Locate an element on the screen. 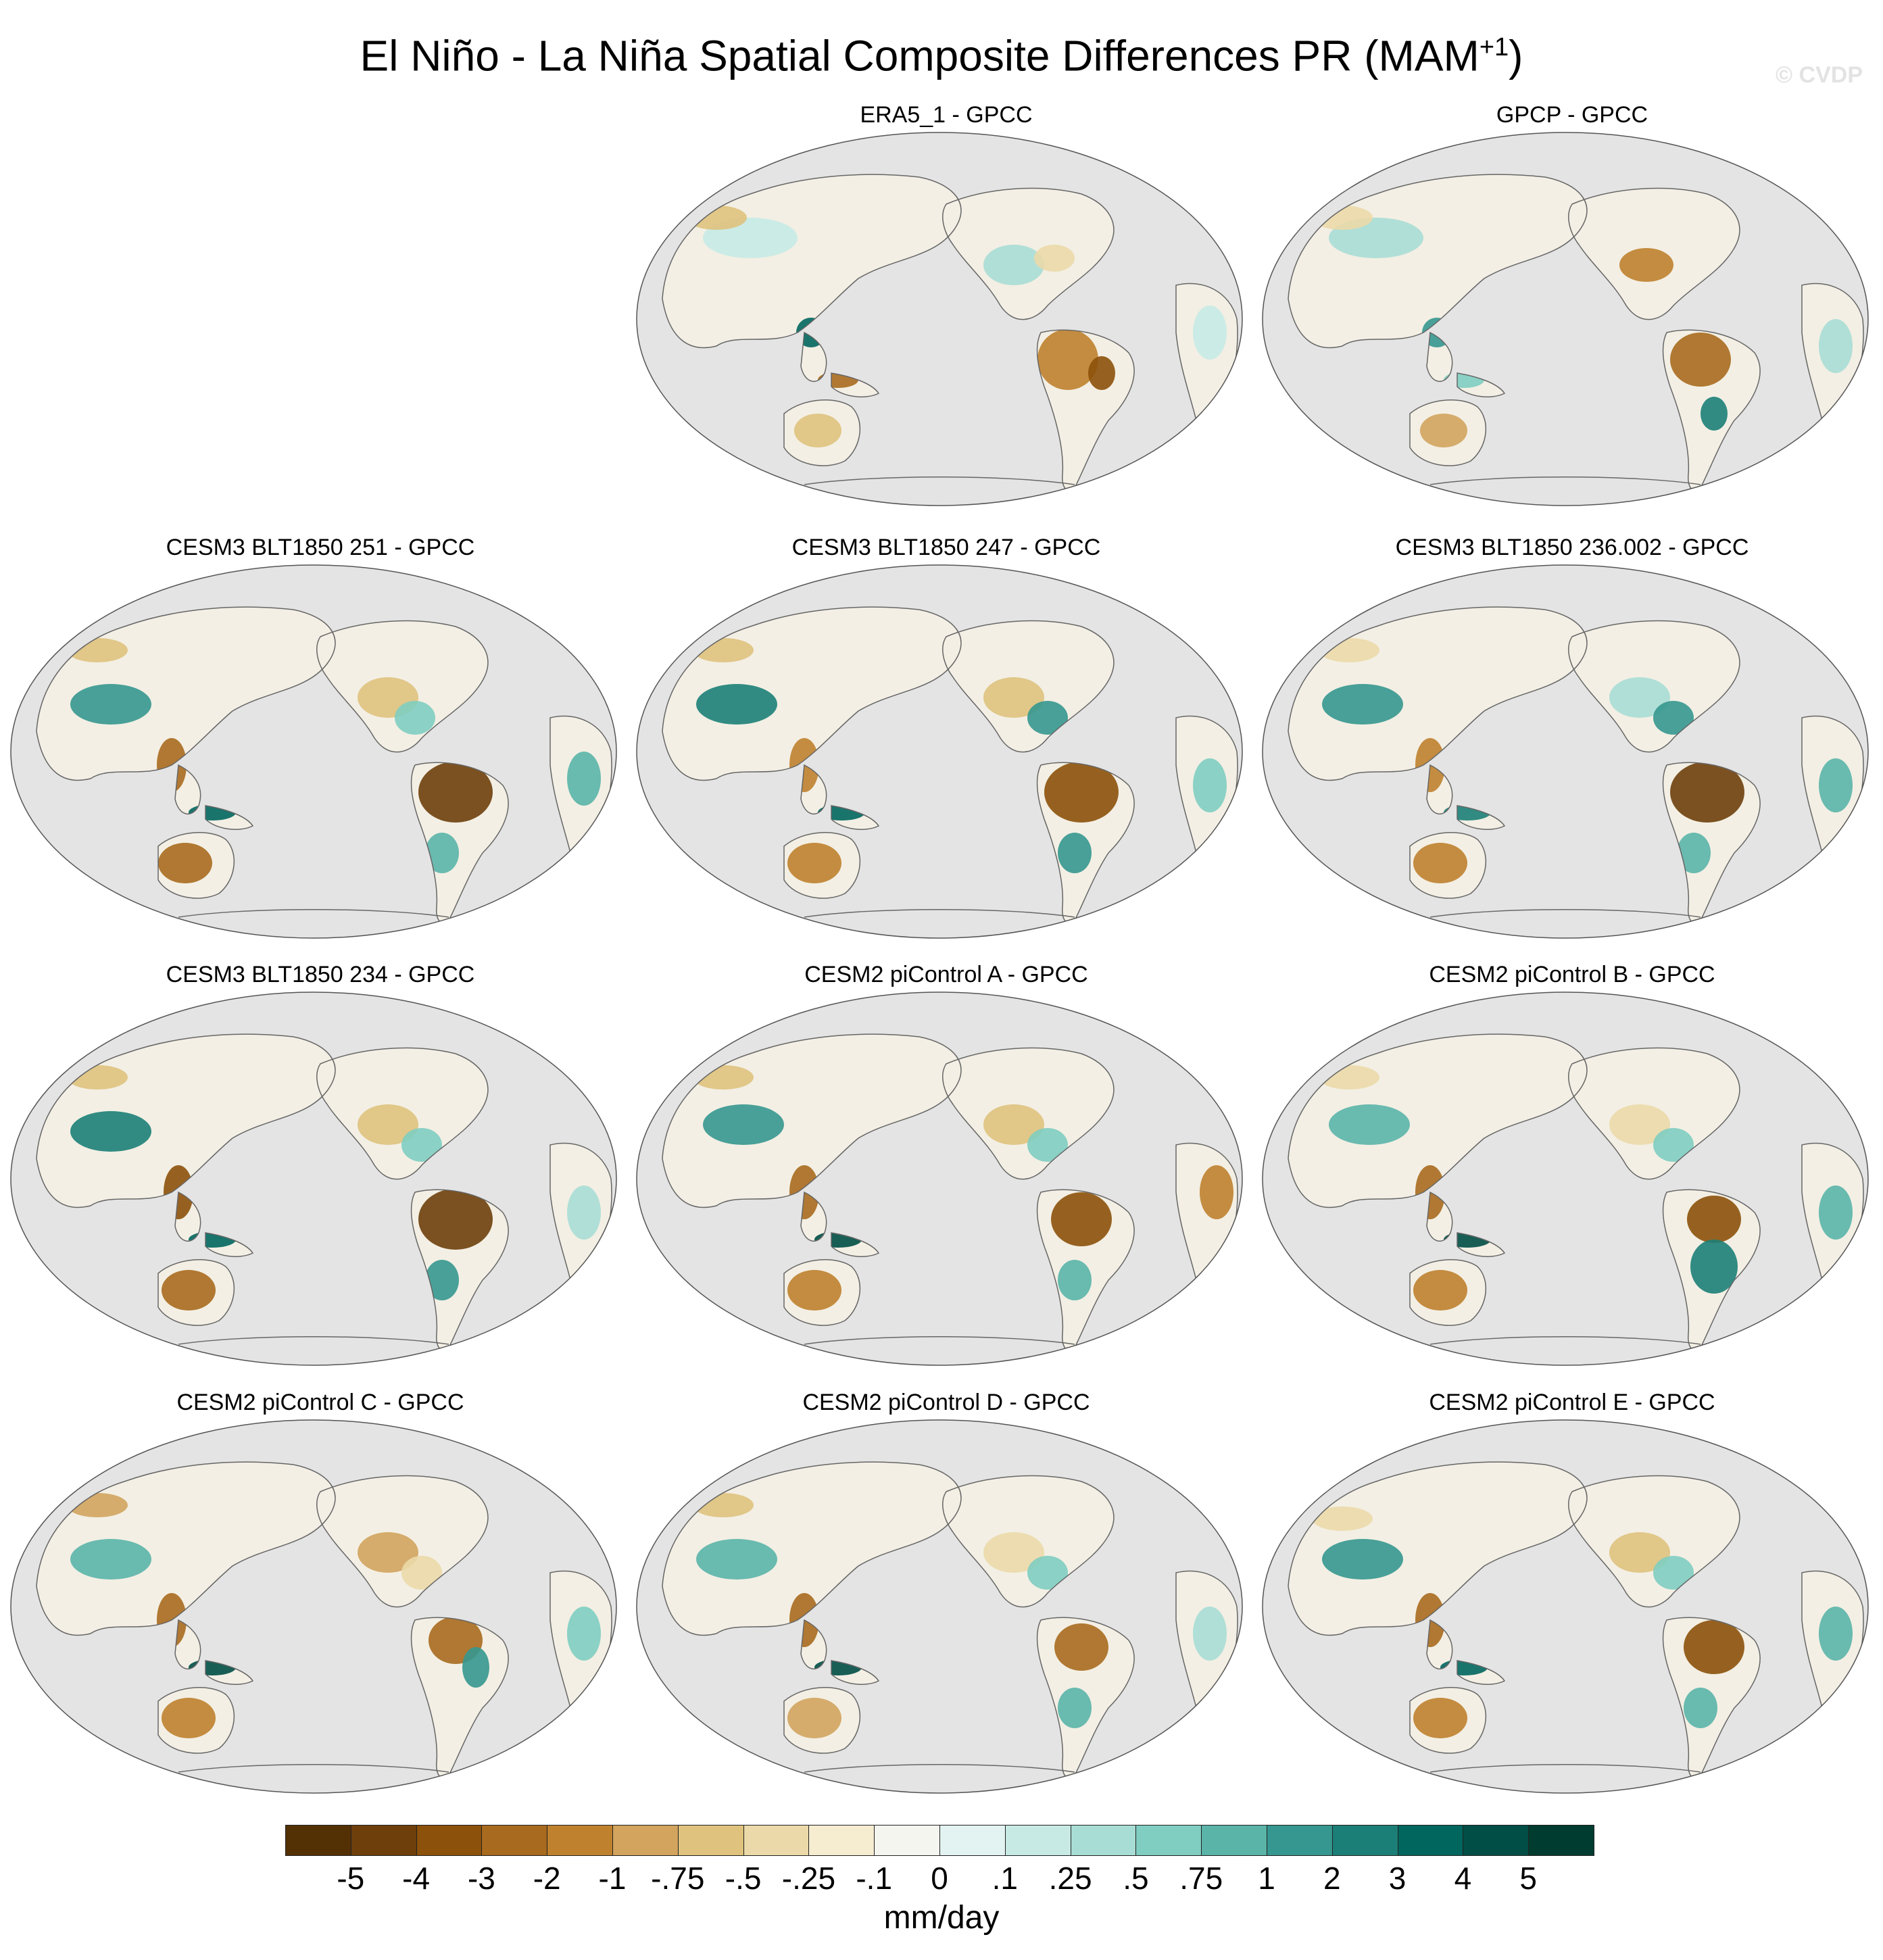 The width and height of the screenshot is (1883, 1960). map-era5 is located at coordinates (939, 319).